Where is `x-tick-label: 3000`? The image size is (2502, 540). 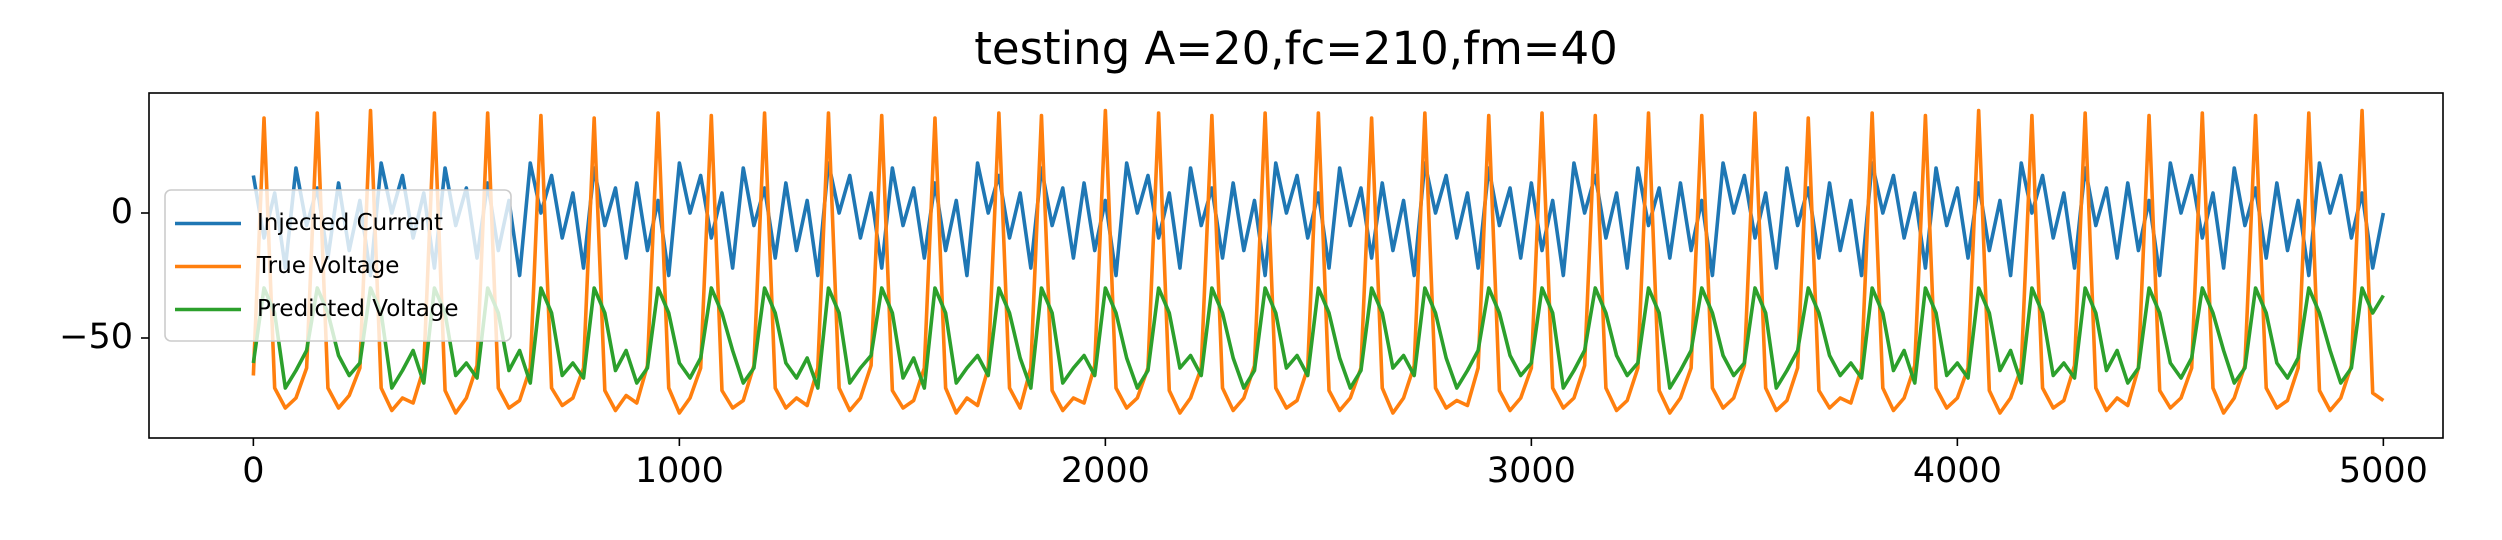
x-tick-label: 3000 is located at coordinates (1531, 471).